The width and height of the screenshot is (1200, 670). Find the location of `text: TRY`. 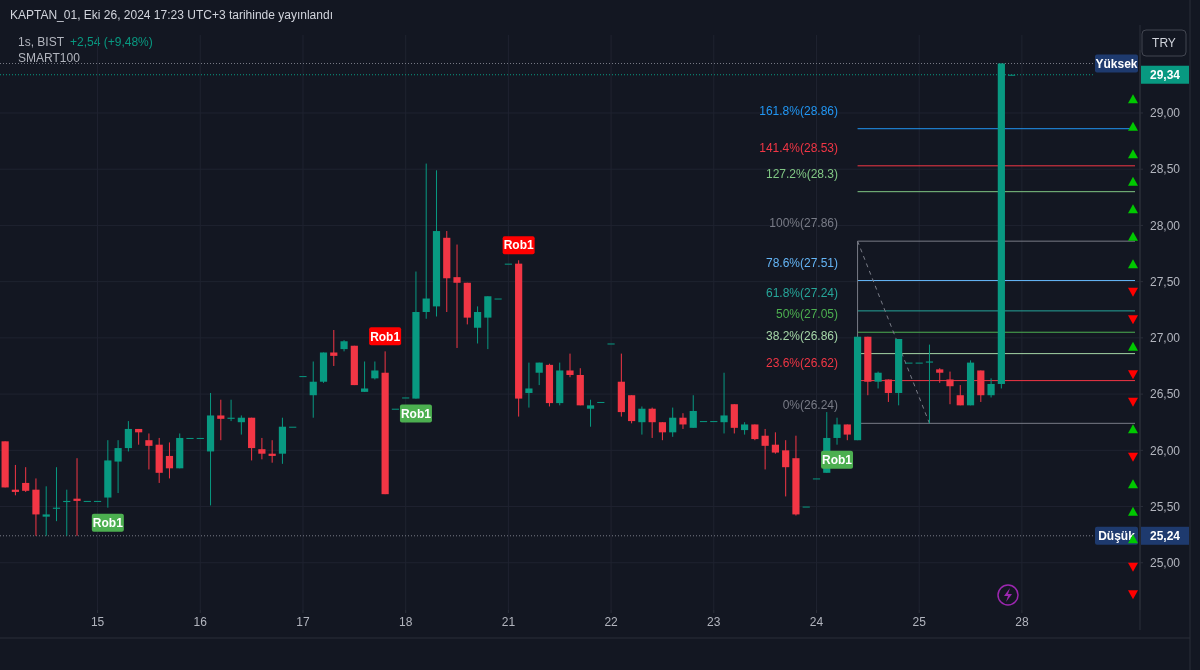

text: TRY is located at coordinates (1164, 43).